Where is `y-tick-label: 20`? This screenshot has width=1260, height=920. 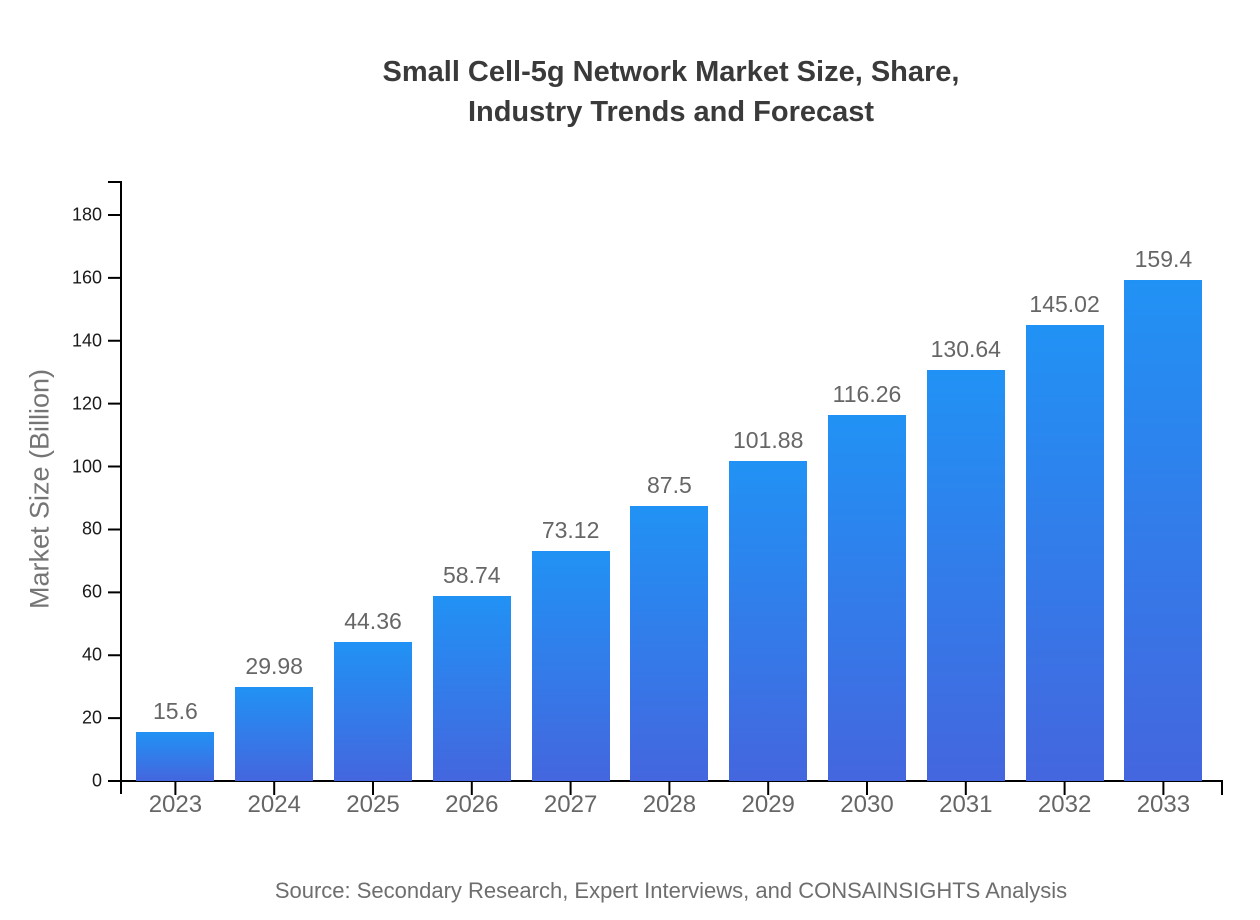 y-tick-label: 20 is located at coordinates (91, 717).